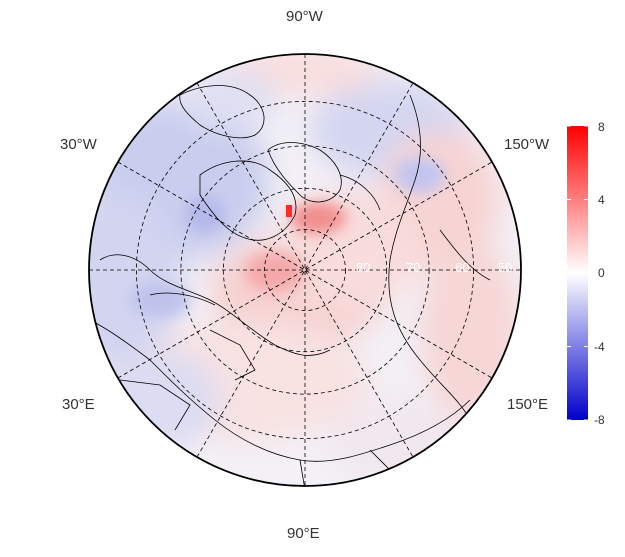  Describe the element at coordinates (599, 347) in the screenshot. I see `colorbar-tick-label: -4` at that location.